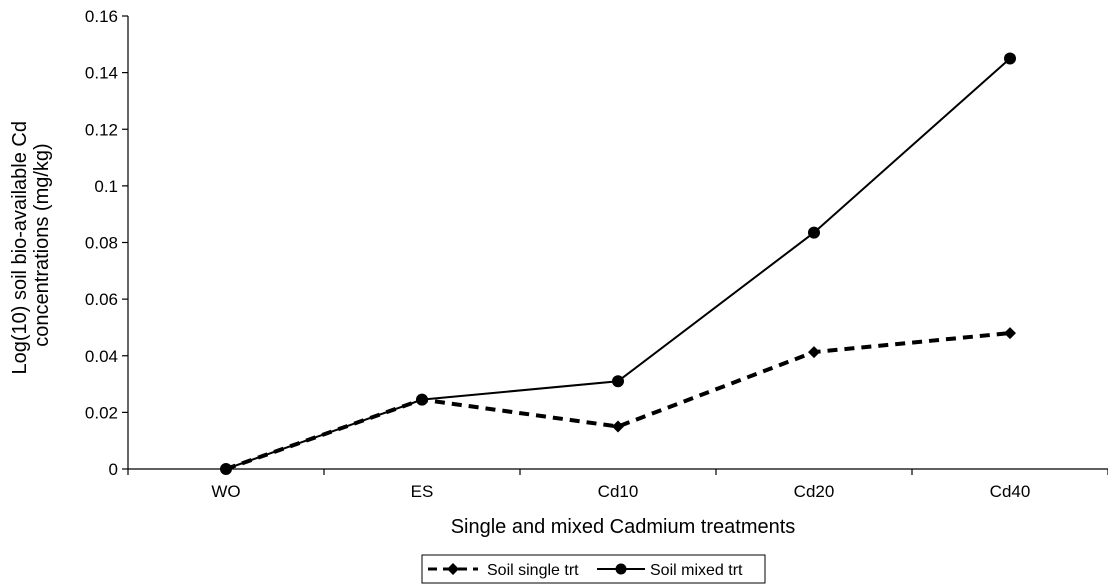 The width and height of the screenshot is (1108, 588). Describe the element at coordinates (618, 491) in the screenshot. I see `x-tick-label: Cd10` at that location.